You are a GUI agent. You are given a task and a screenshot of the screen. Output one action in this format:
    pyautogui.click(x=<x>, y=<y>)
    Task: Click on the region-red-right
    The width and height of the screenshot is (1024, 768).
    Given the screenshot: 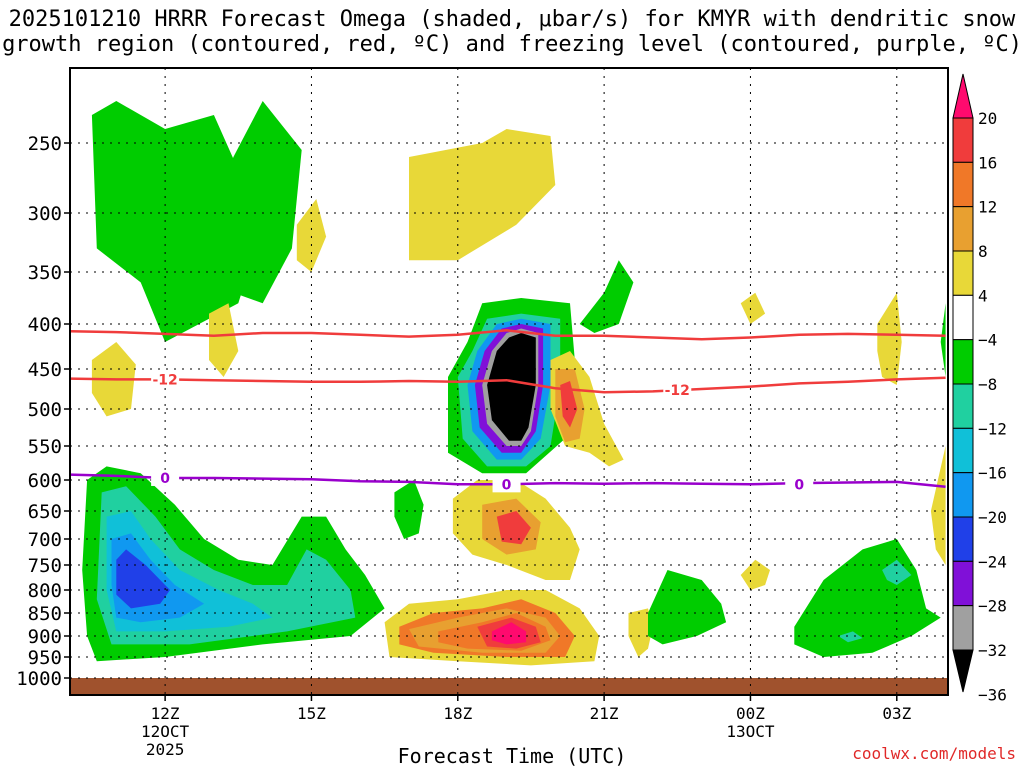 What is the action you would take?
    pyautogui.click(x=569, y=404)
    